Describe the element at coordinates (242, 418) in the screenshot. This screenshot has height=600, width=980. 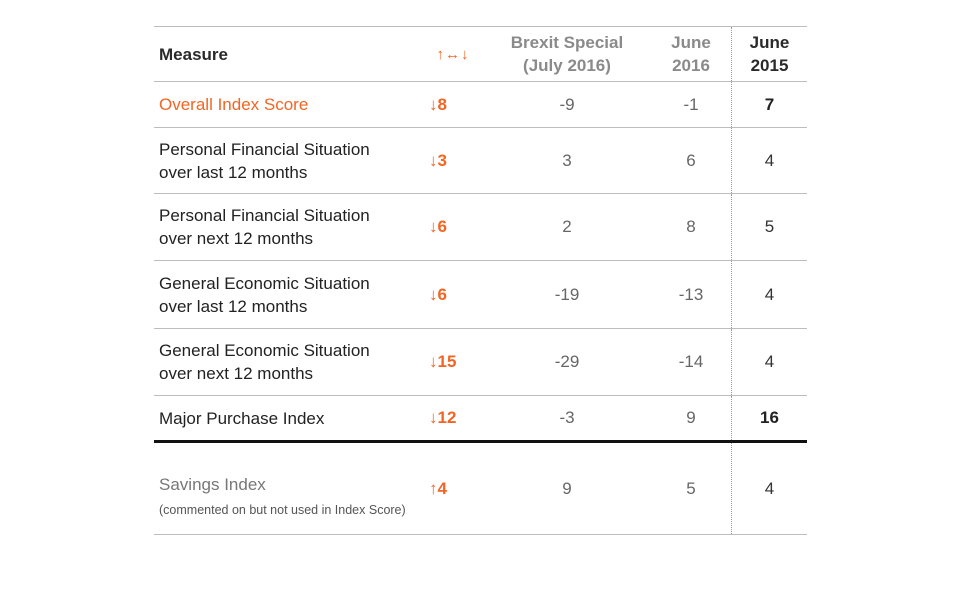
I see `measure-label: Major Purchase Index` at that location.